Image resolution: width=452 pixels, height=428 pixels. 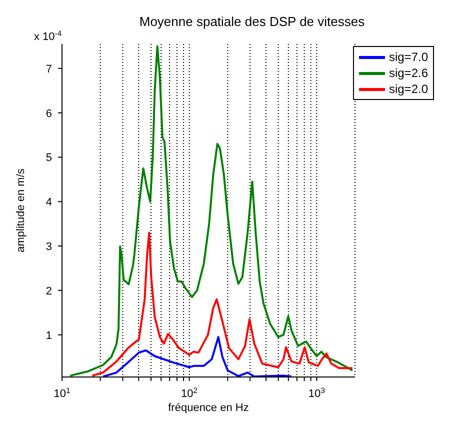 I want to click on y-tick-label: 7, so click(x=49, y=69).